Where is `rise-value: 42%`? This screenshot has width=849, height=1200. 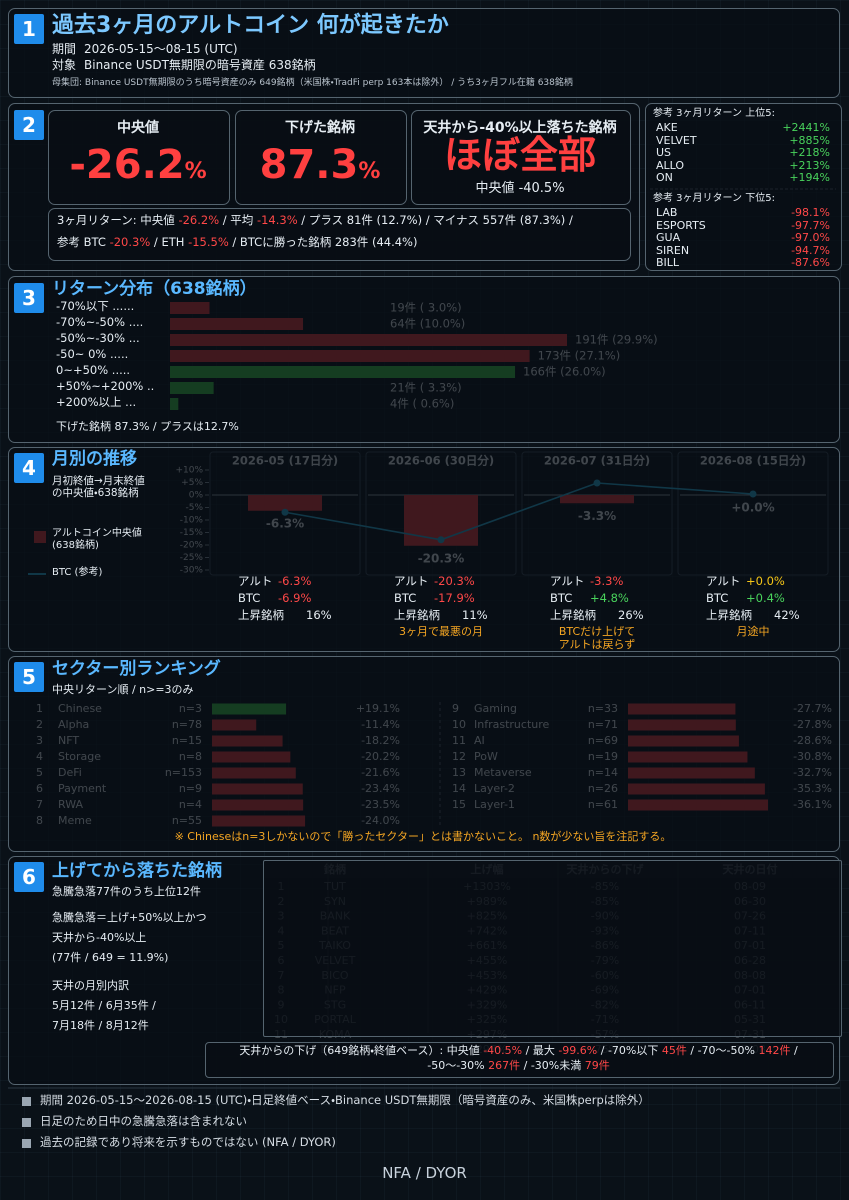 rise-value: 42% is located at coordinates (787, 615).